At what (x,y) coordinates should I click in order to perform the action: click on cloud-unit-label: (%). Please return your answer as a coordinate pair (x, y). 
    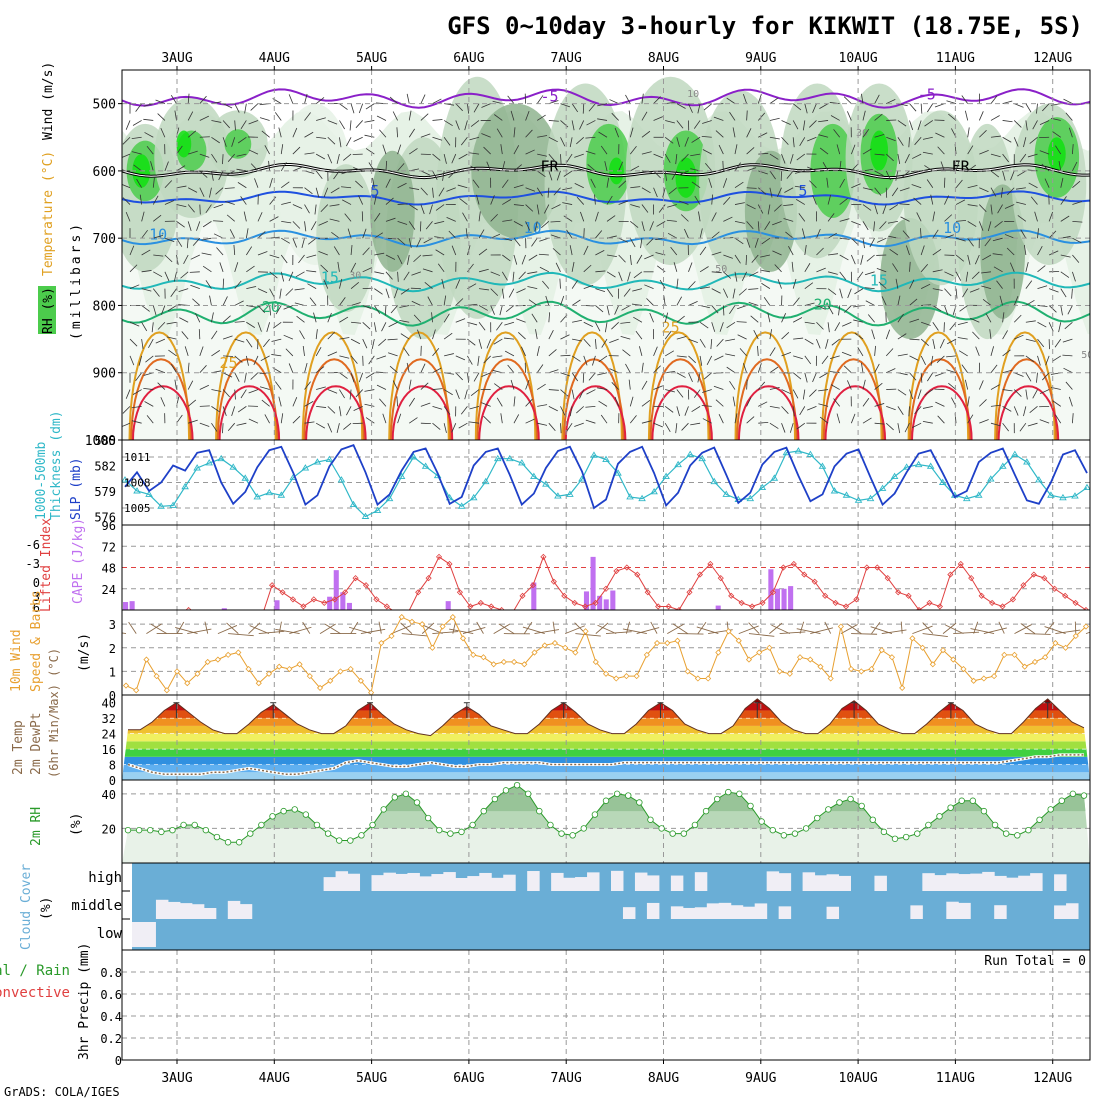
    Looking at the image, I should click on (46, 908).